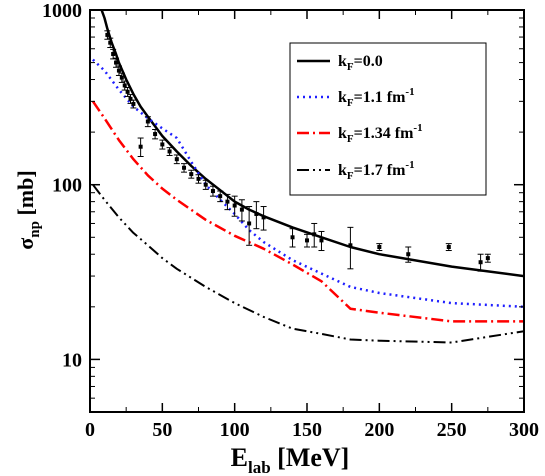 This screenshot has width=545, height=476. Describe the element at coordinates (379, 430) in the screenshot. I see `x-tick-label: 200` at that location.